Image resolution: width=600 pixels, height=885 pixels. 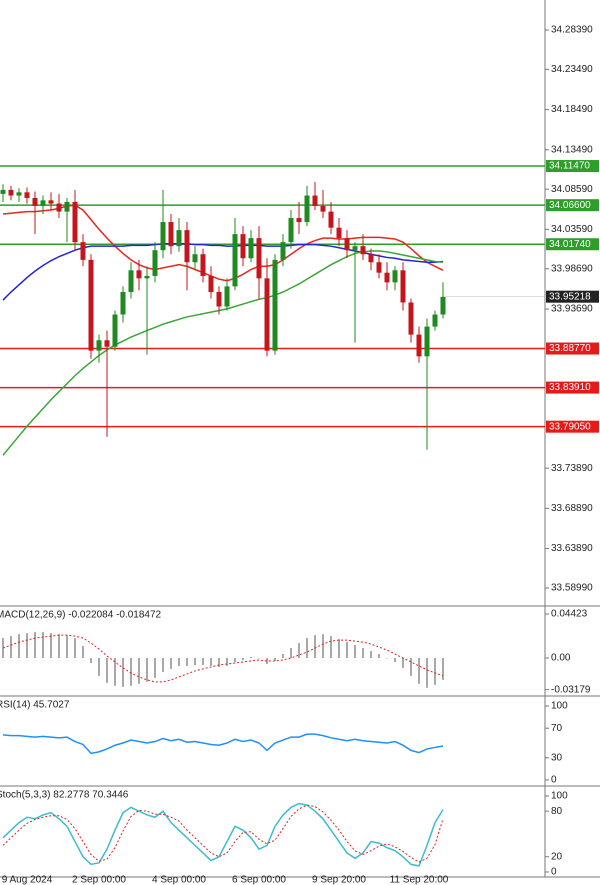 I want to click on x-tick-label: 11 Sep 20:00, so click(x=419, y=880).